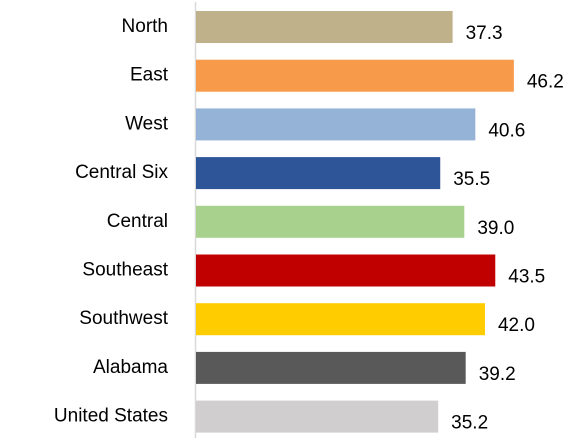 The width and height of the screenshot is (582, 443). I want to click on data-label: 43.5, so click(526, 277).